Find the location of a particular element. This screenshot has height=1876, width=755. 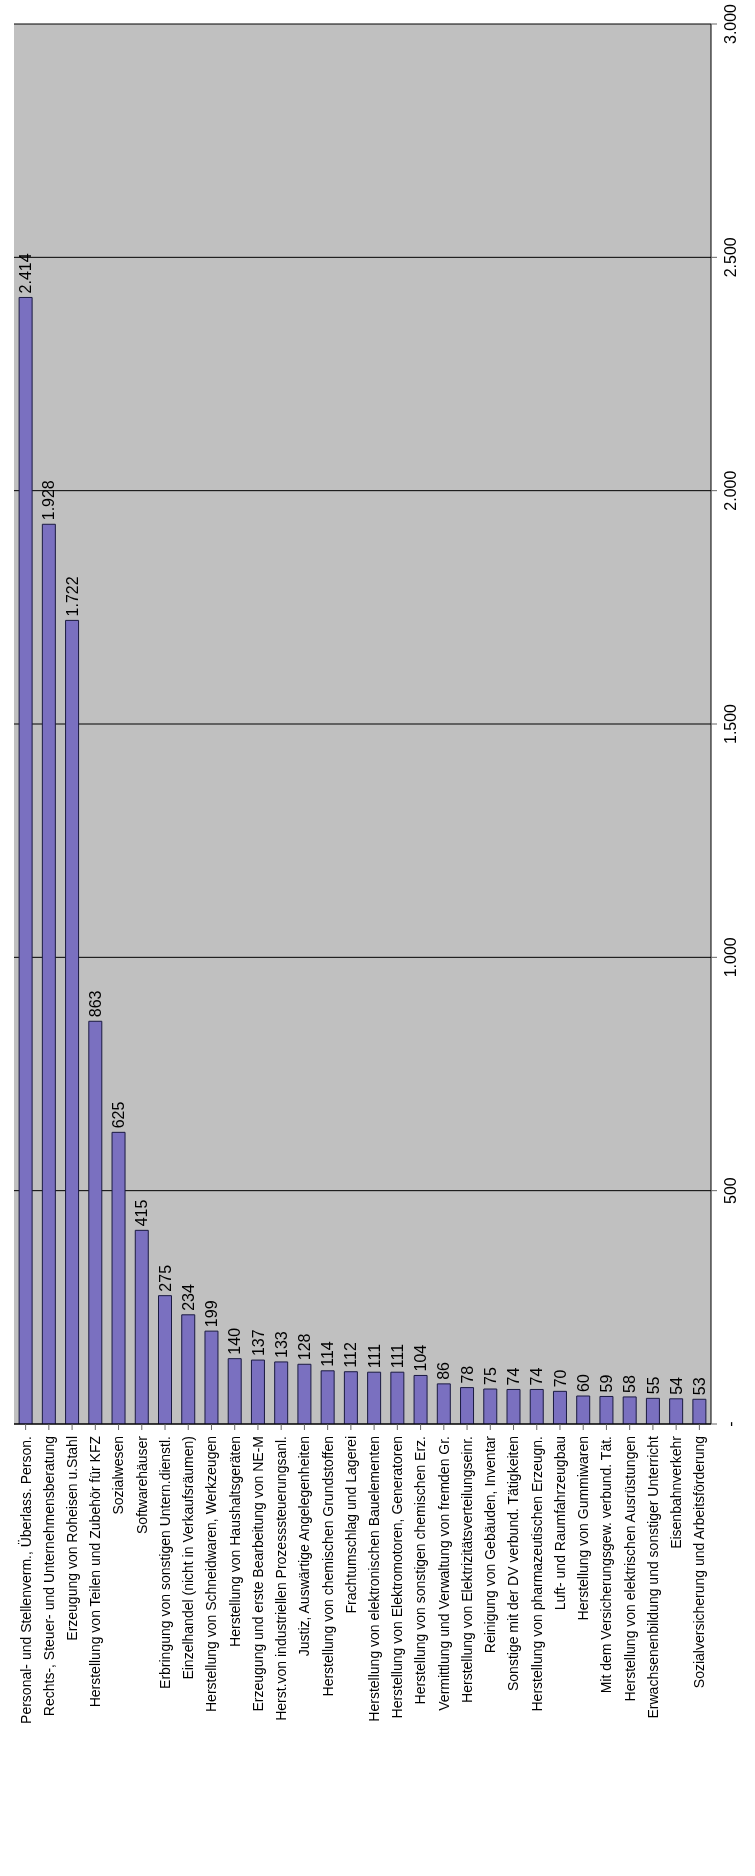

data-label: 1.928 is located at coordinates (49, 500).